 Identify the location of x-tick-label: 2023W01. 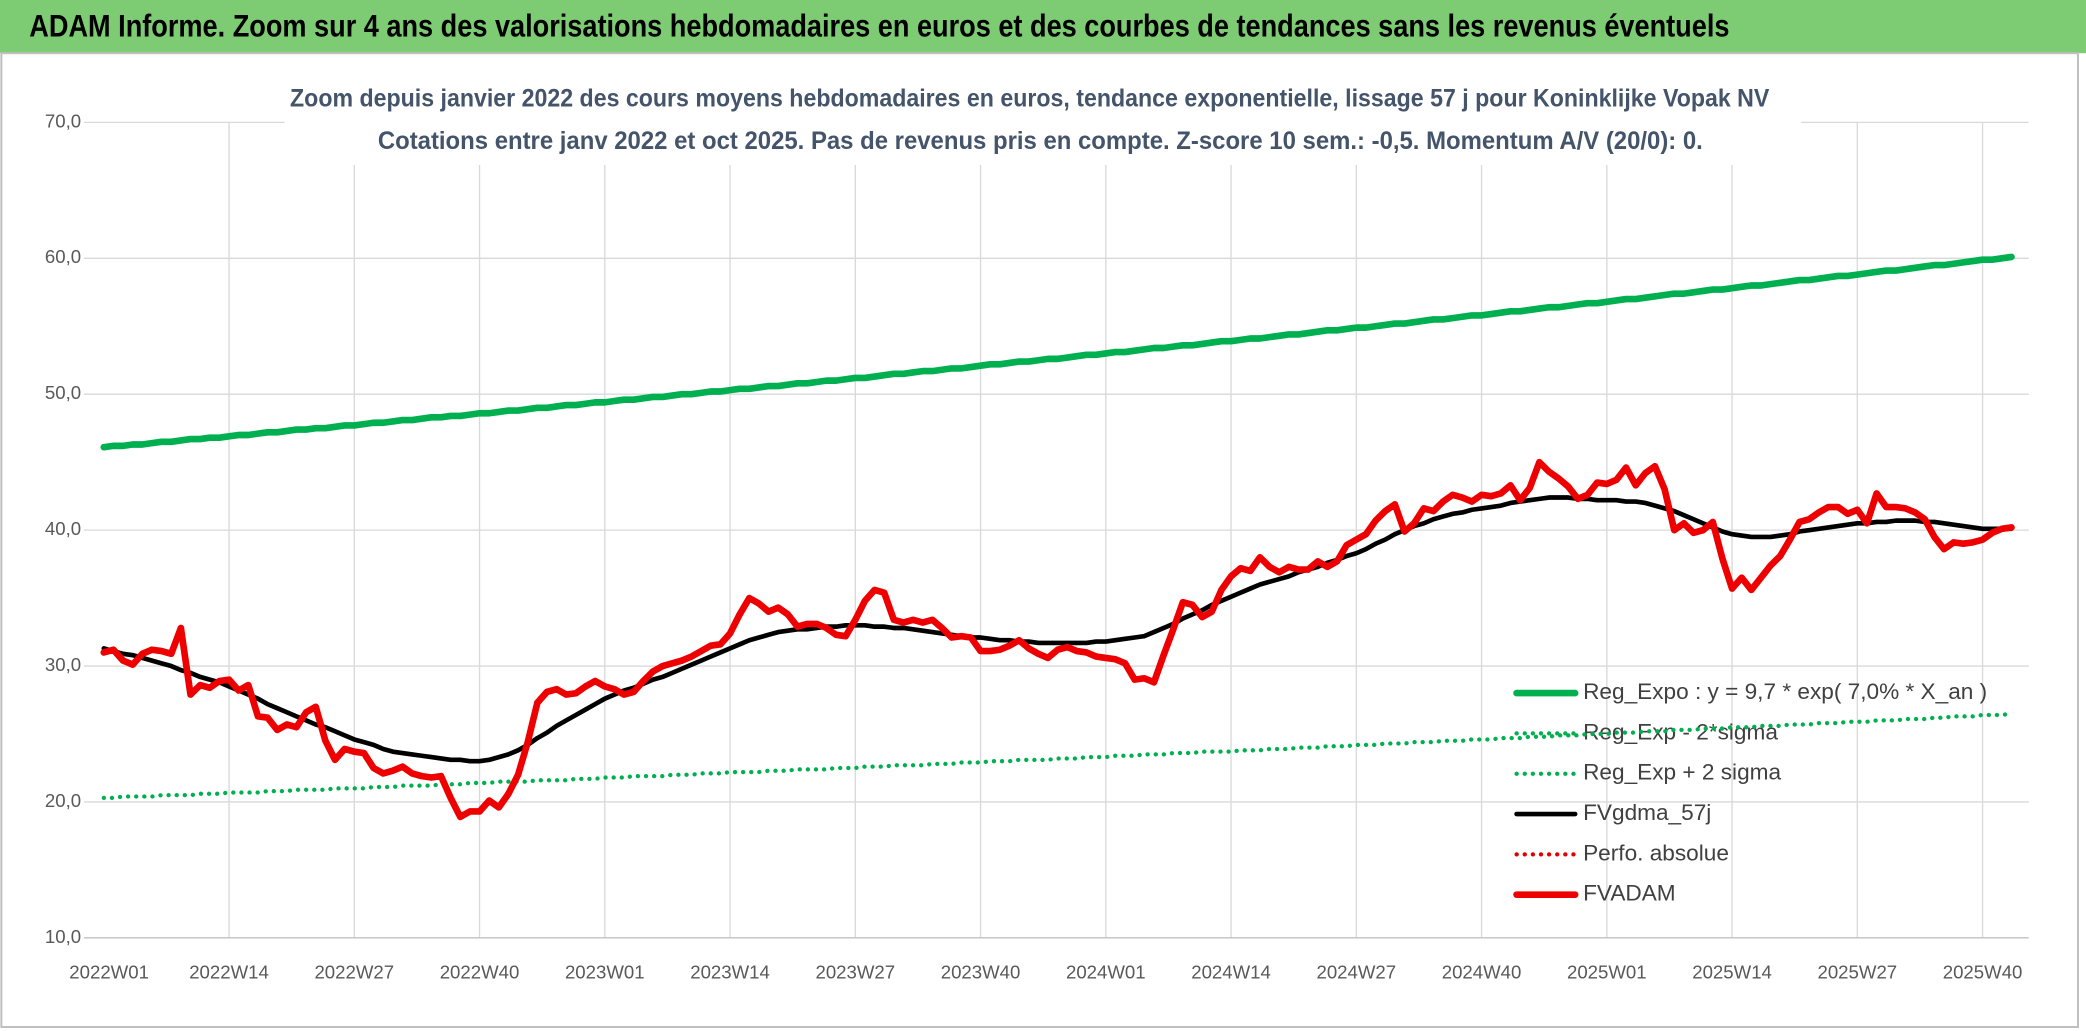
(605, 972).